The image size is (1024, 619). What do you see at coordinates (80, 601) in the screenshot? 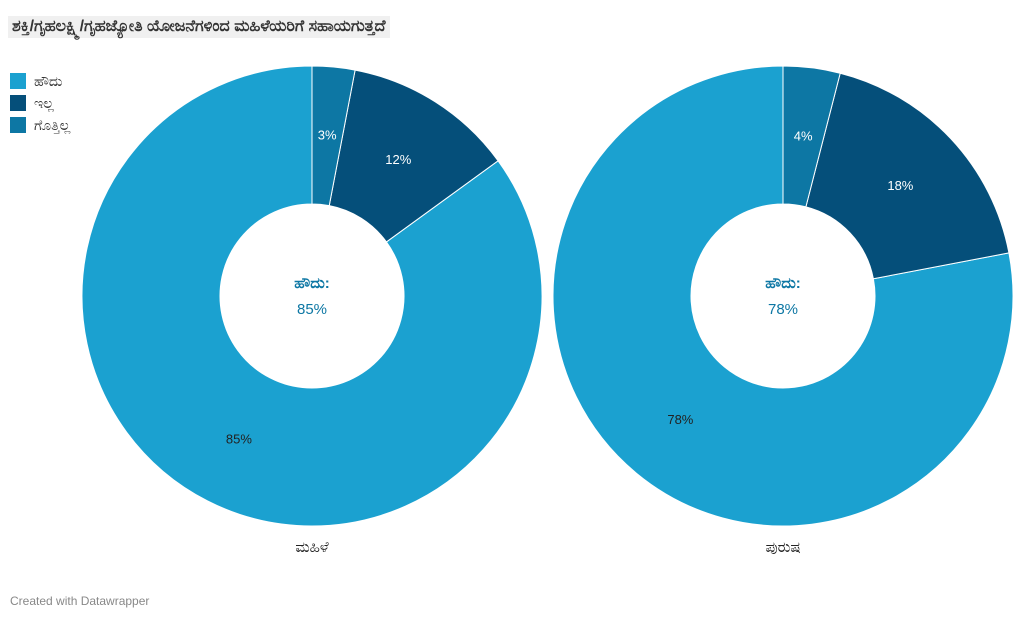
I see `footer-credit: Created with Datawrapper` at bounding box center [80, 601].